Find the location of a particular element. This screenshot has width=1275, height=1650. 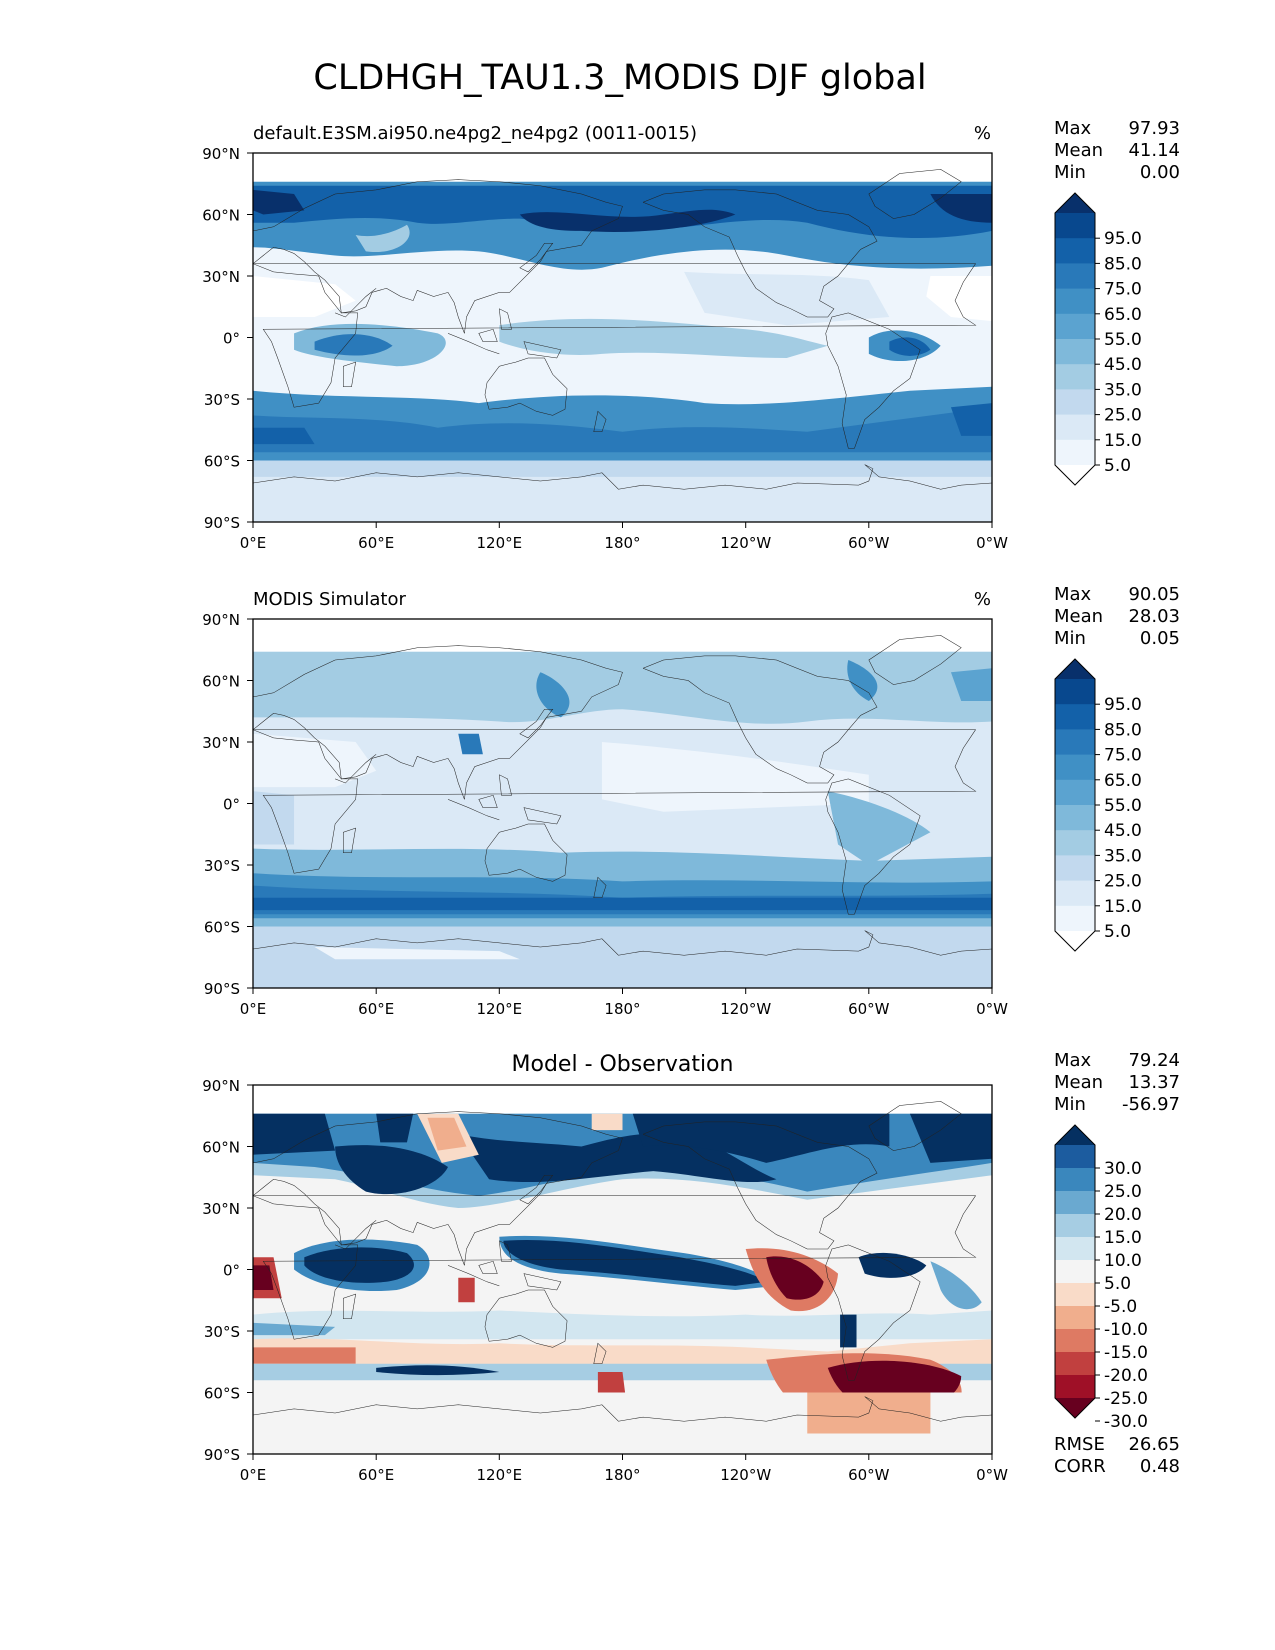

stat-label: Min is located at coordinates (1070, 1104).